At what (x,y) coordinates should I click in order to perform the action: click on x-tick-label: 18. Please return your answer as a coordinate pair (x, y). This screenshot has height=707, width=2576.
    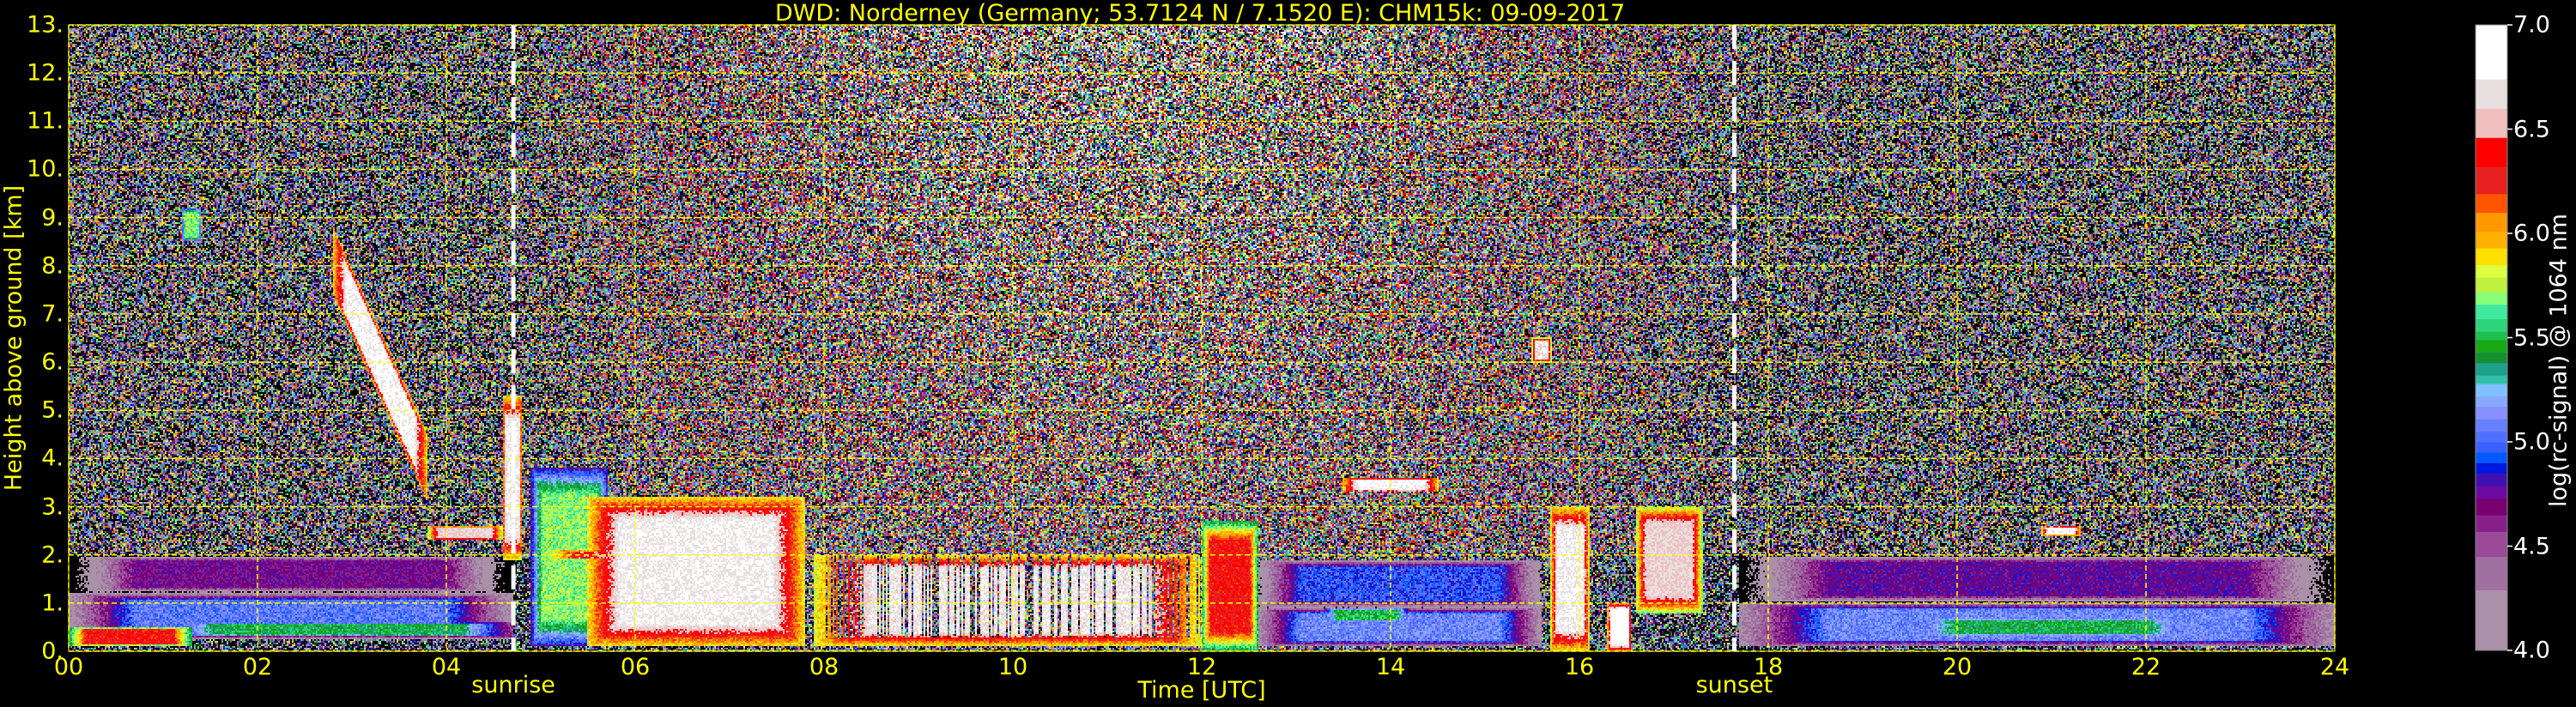
    Looking at the image, I should click on (1768, 667).